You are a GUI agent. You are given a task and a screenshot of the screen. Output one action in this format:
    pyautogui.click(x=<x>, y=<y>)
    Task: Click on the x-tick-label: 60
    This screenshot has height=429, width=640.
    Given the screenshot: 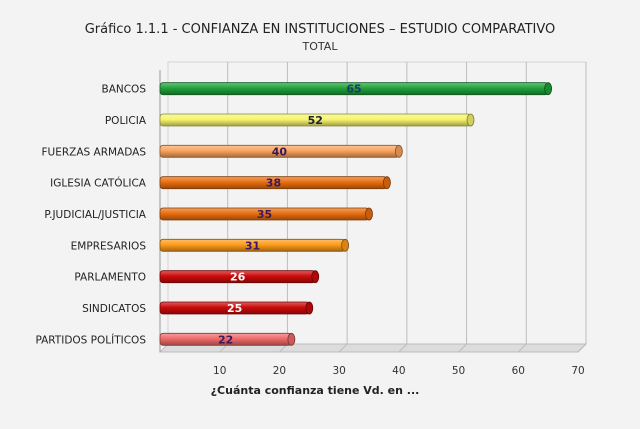 What is the action you would take?
    pyautogui.click(x=518, y=371)
    